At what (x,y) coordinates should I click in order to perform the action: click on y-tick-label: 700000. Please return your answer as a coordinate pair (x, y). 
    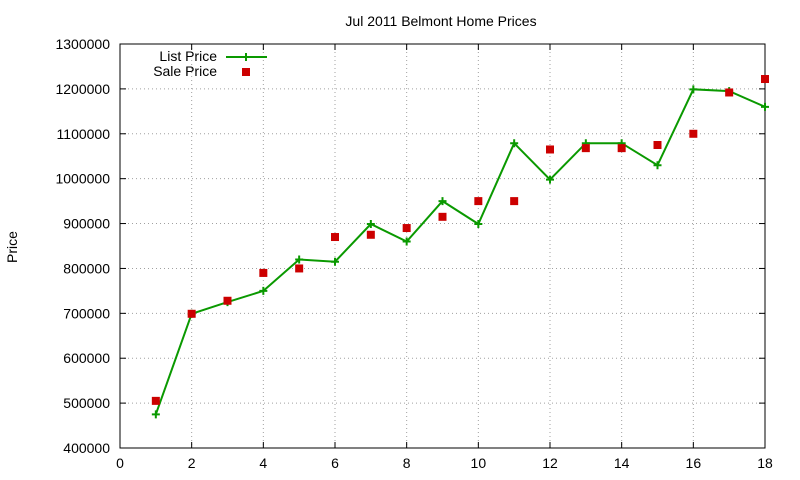
    Looking at the image, I should click on (86, 313).